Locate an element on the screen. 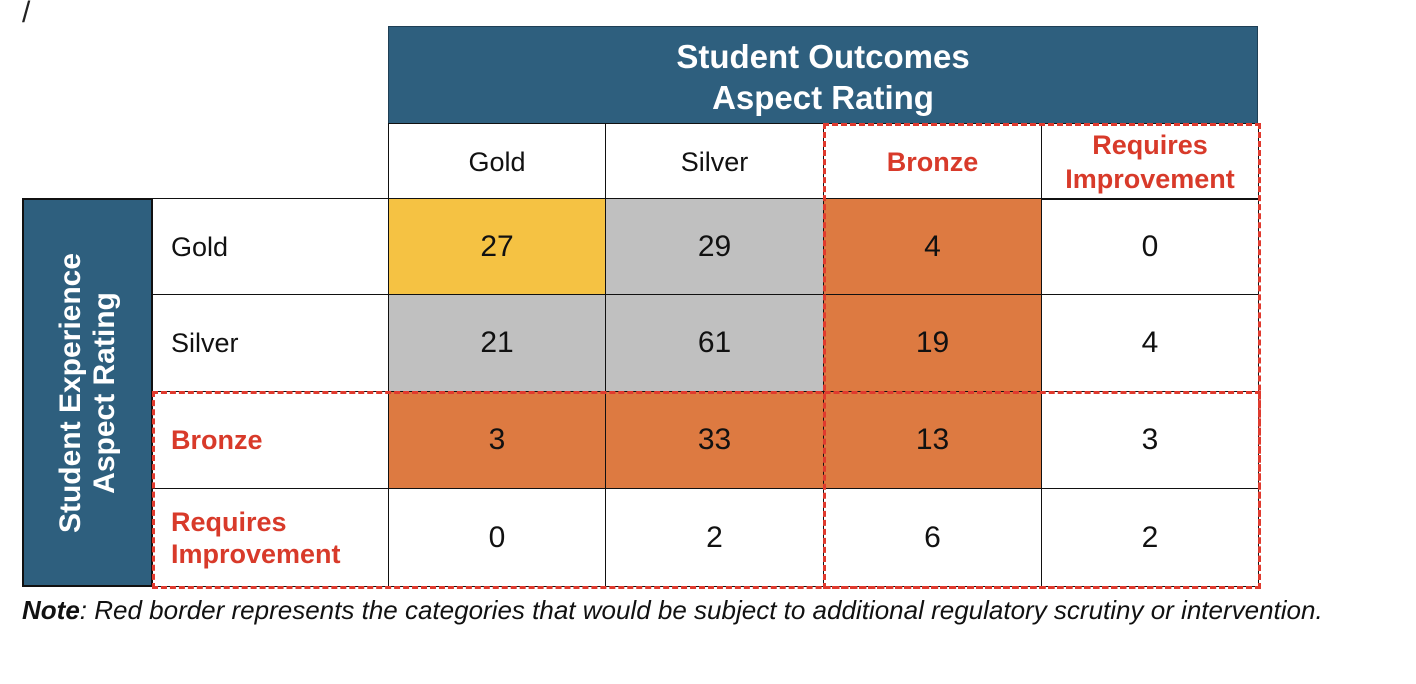 The height and width of the screenshot is (684, 1416). column-label-requires-improvement: Requires Improvement is located at coordinates (1150, 161).